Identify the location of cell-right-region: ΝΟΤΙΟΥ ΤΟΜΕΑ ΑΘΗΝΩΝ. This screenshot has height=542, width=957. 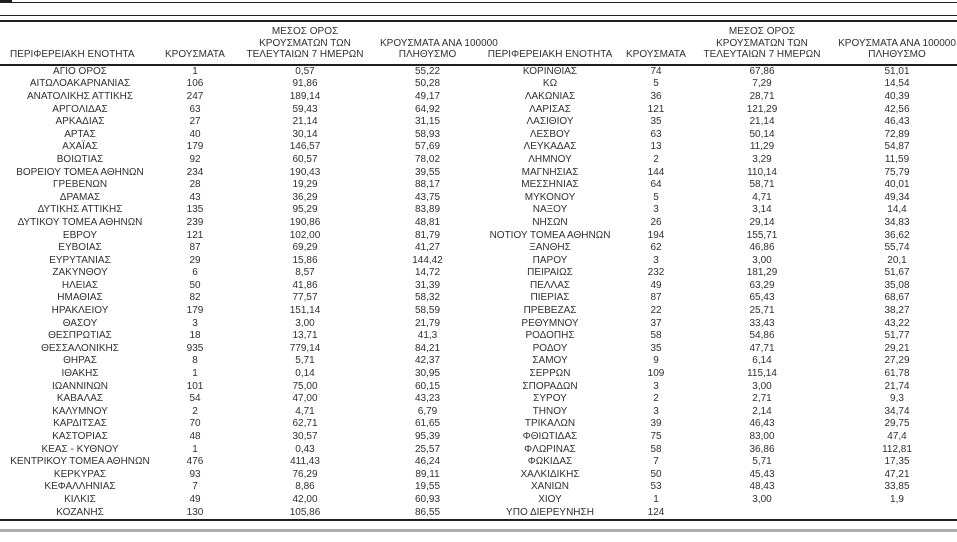
(550, 235).